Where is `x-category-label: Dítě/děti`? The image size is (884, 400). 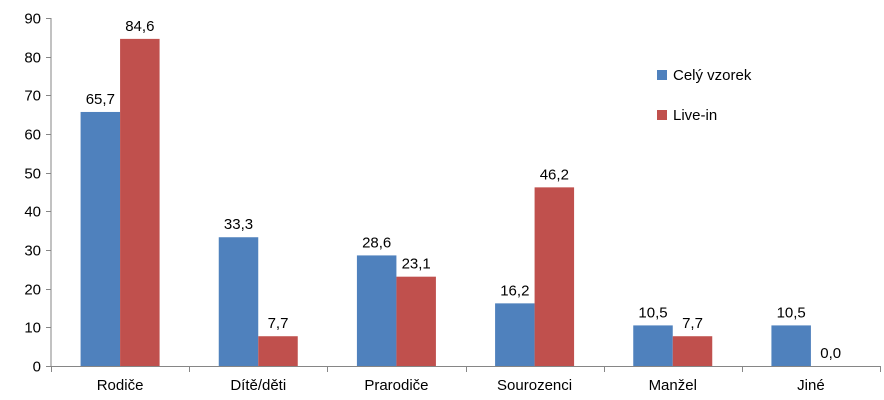
x-category-label: Dítě/děti is located at coordinates (258, 385).